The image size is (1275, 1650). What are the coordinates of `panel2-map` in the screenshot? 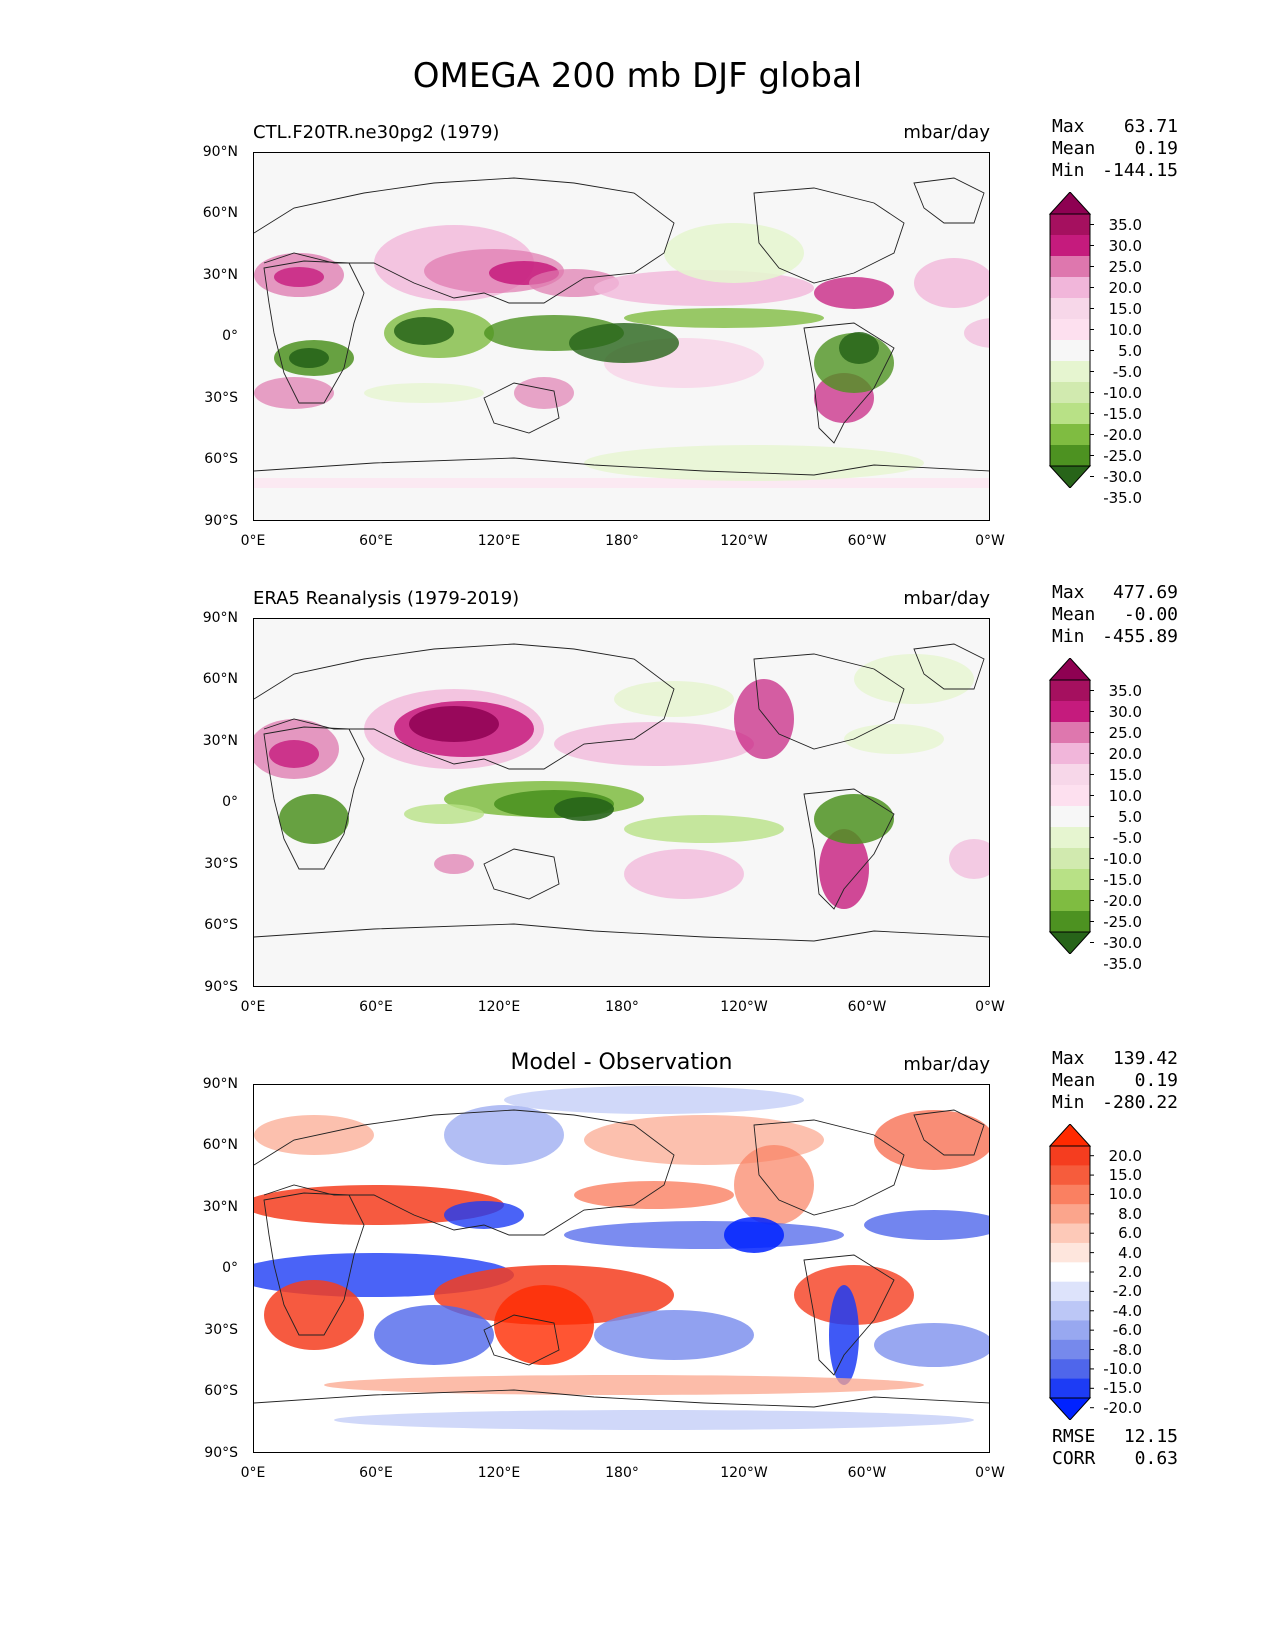 It's located at (621, 802).